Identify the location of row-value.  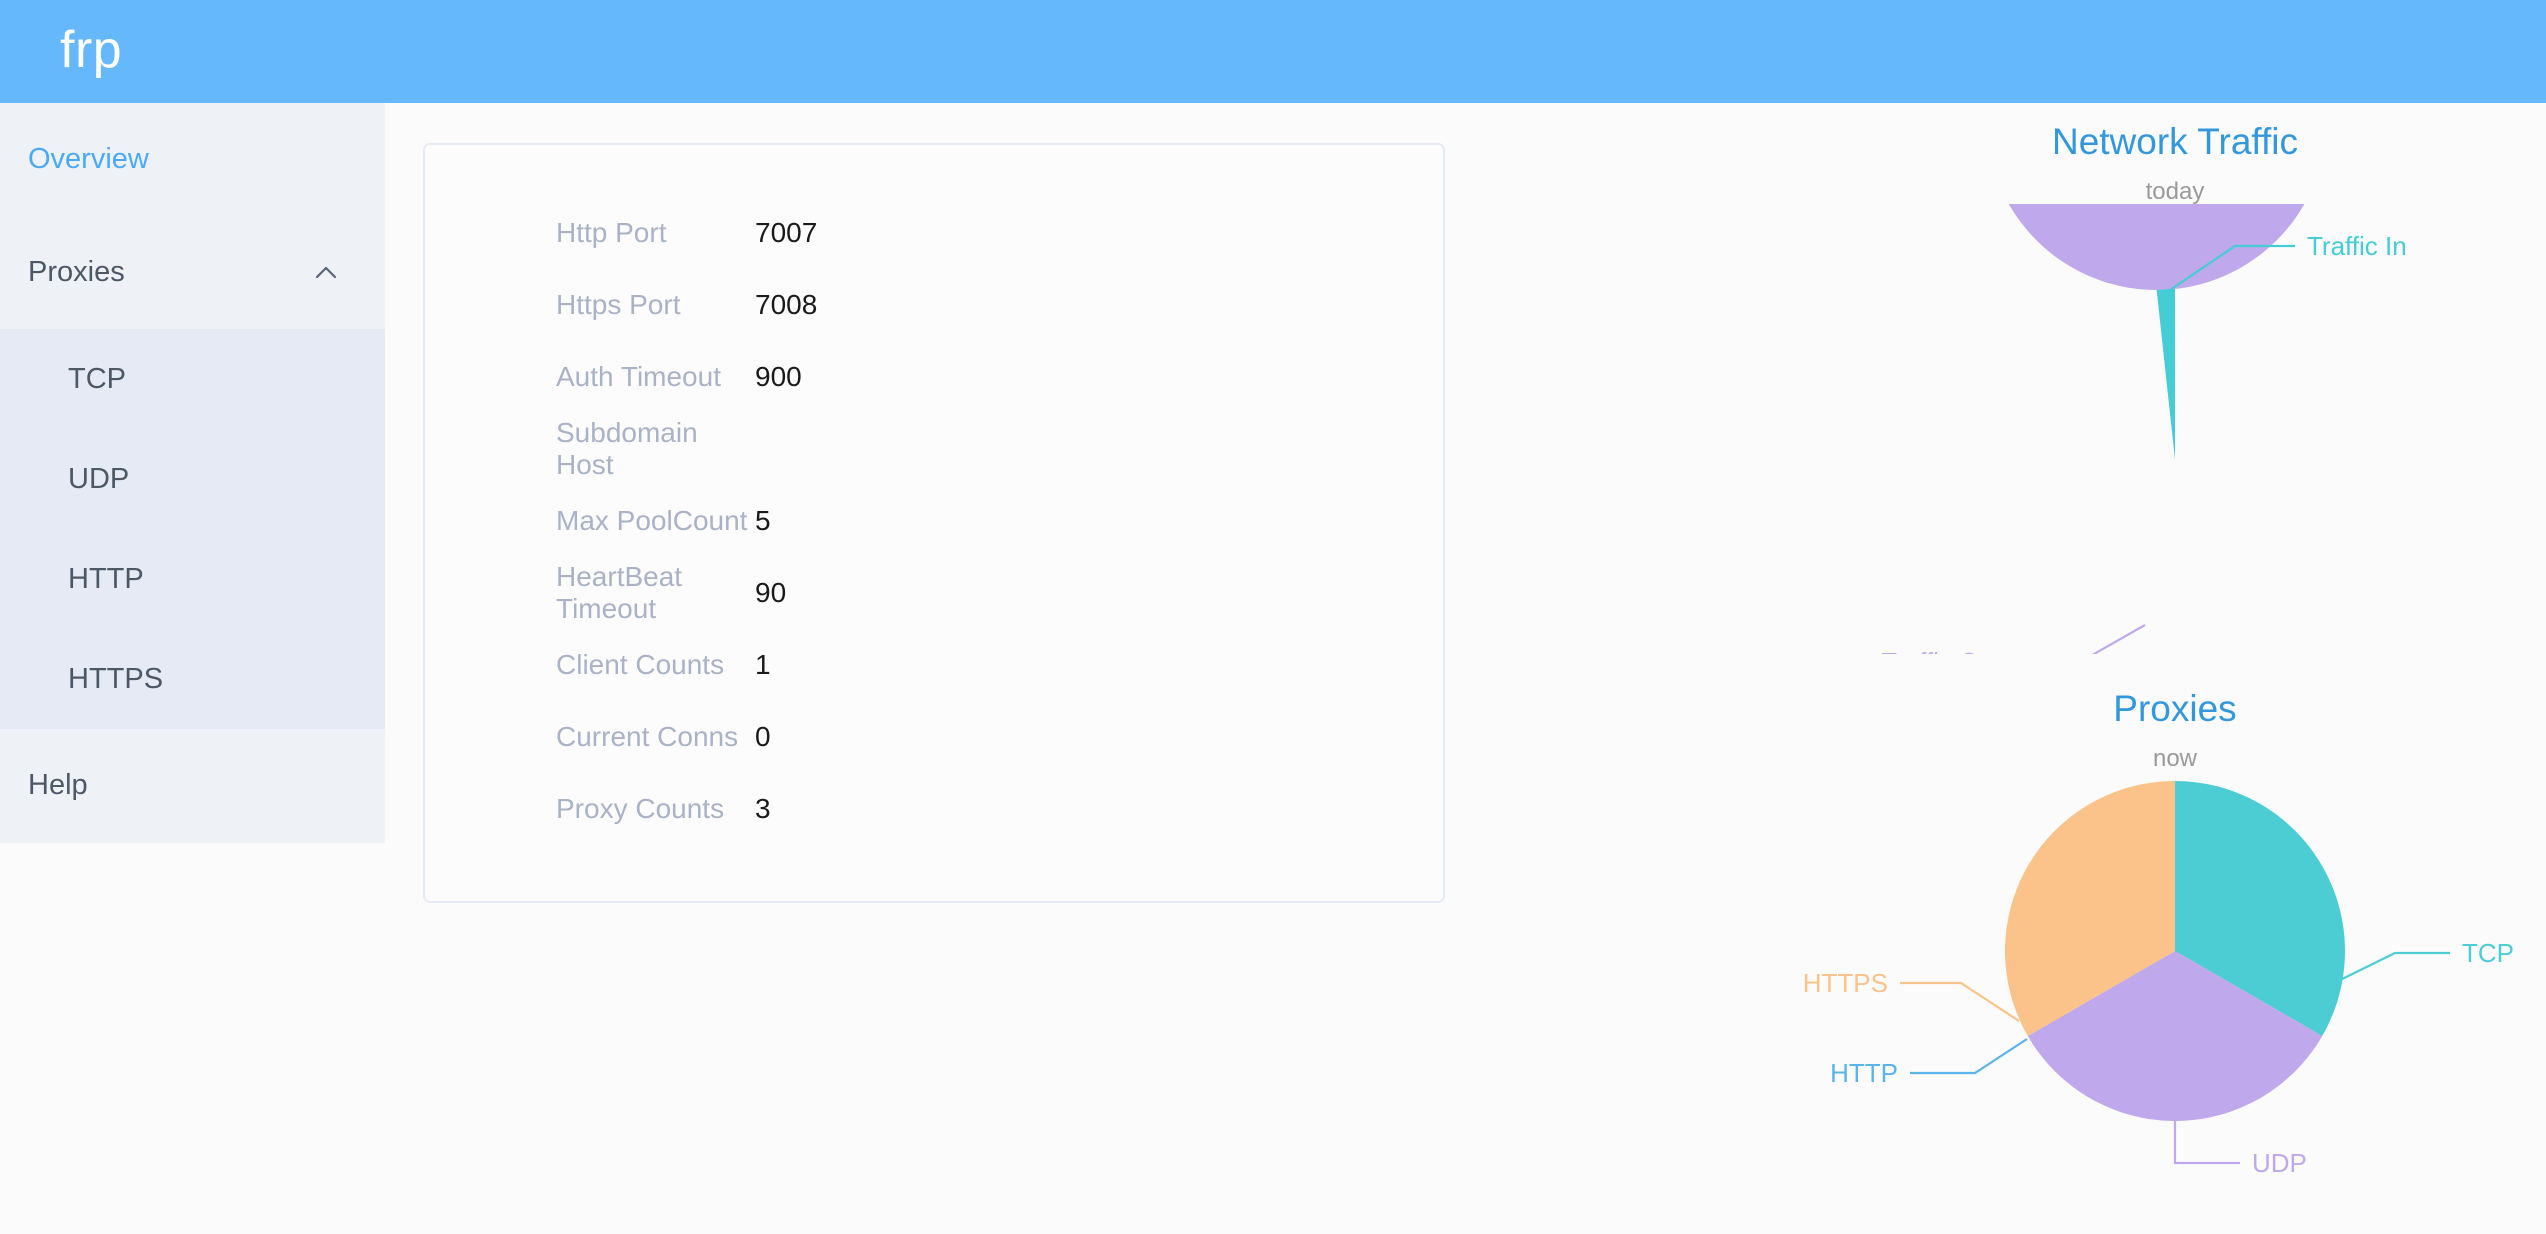
(1099, 449).